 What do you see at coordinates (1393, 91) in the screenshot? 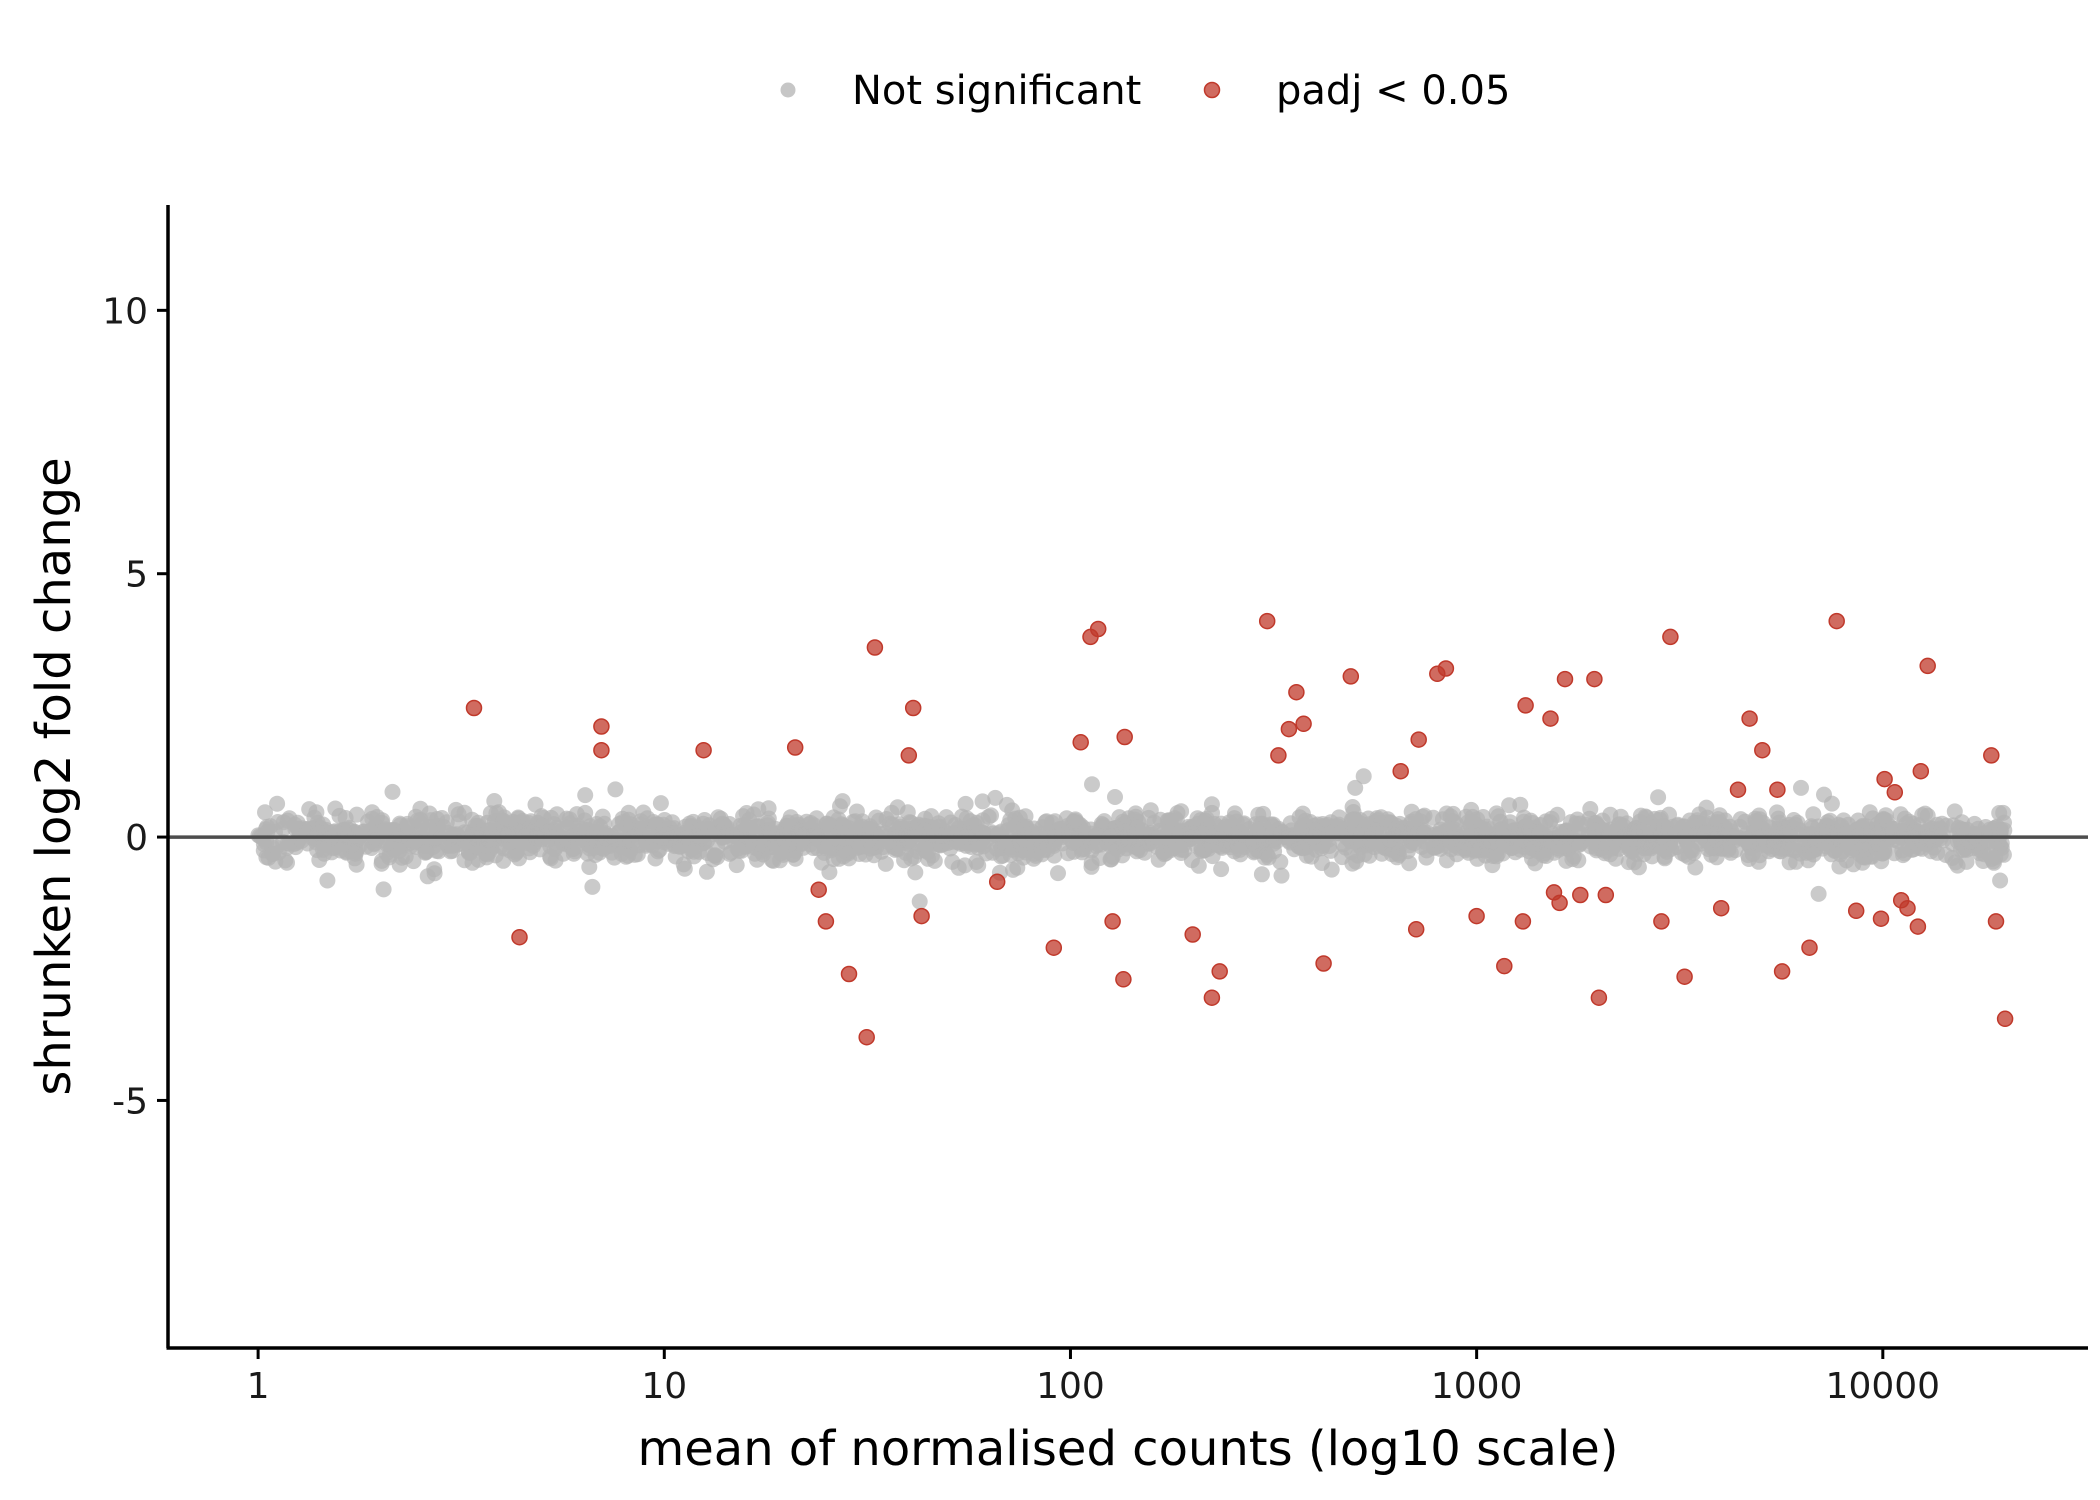
I see `legend-label-significant: padj < 0.05` at bounding box center [1393, 91].